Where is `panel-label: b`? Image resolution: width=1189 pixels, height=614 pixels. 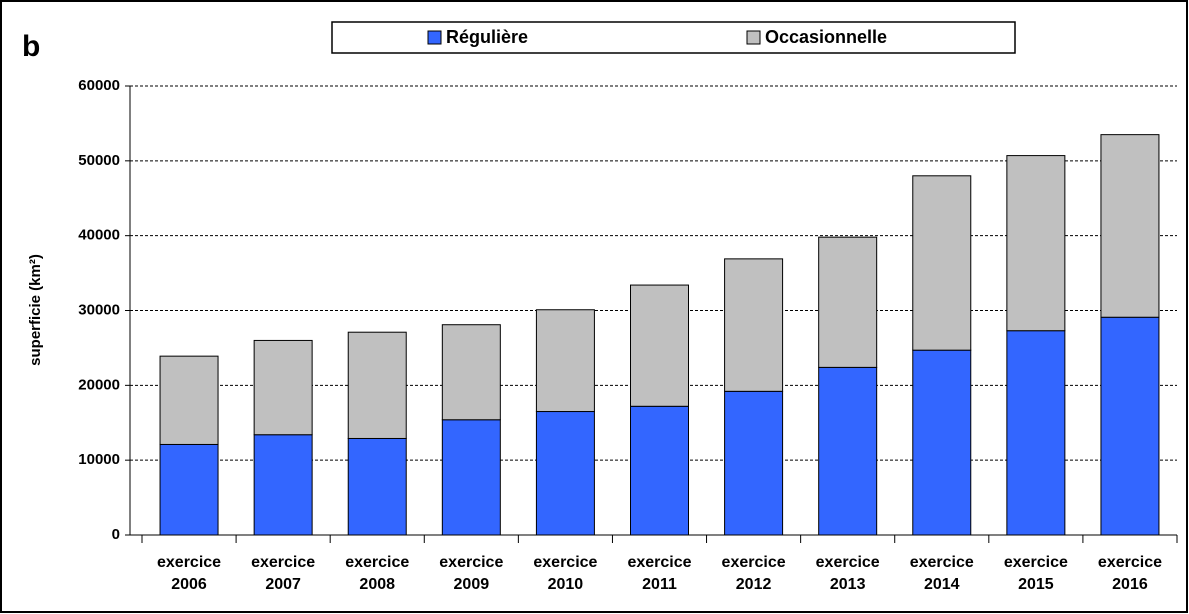
panel-label: b is located at coordinates (31, 46).